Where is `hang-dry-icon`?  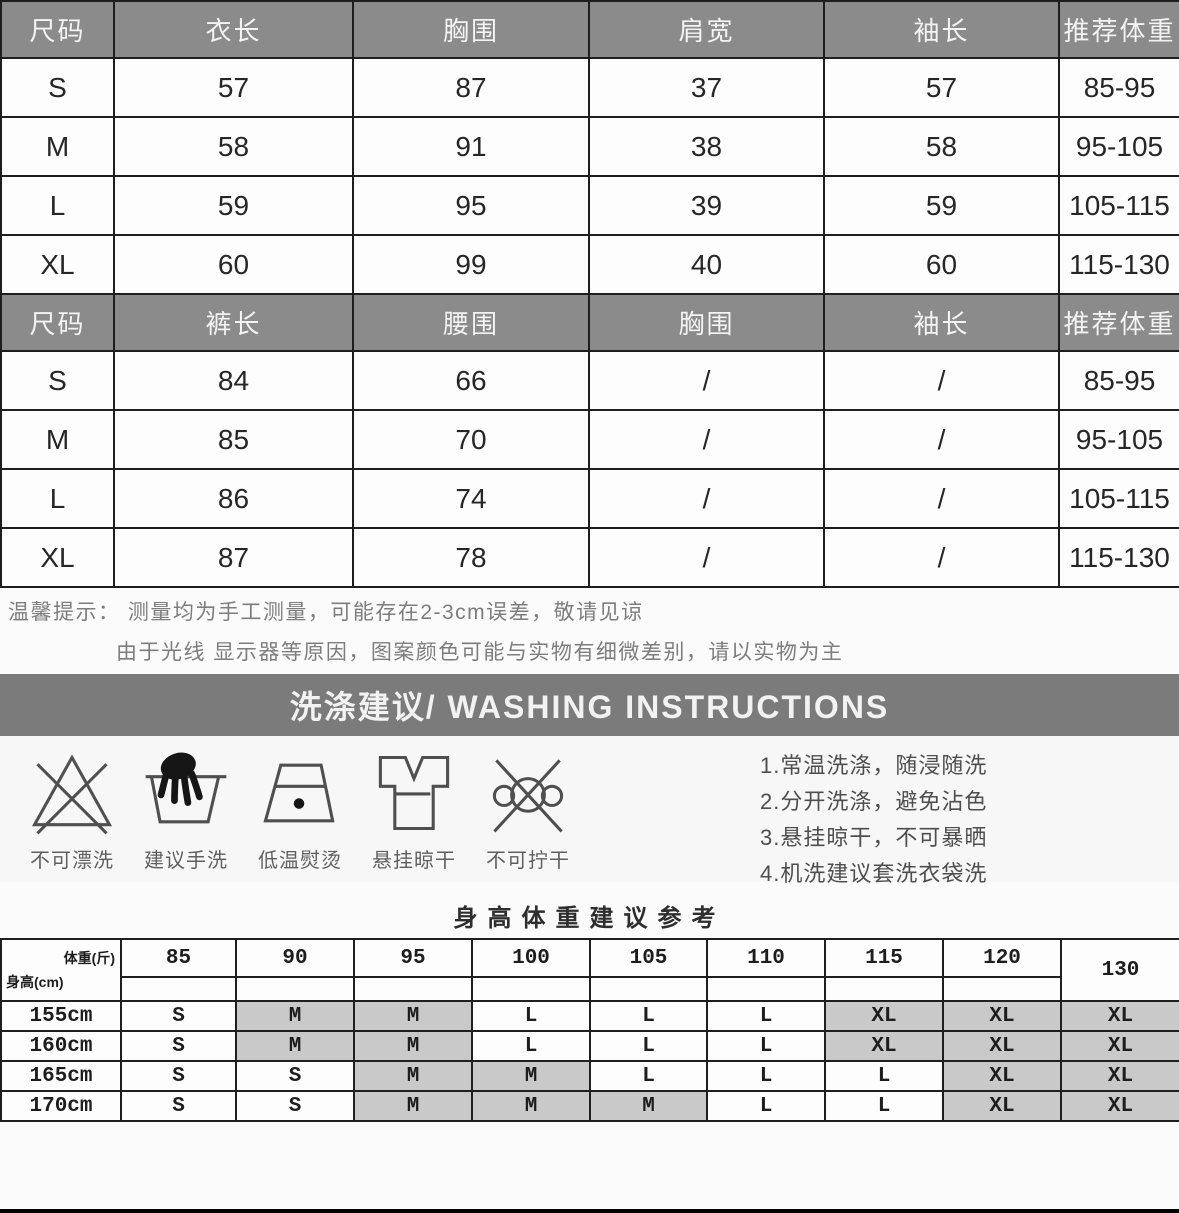 hang-dry-icon is located at coordinates (414, 793).